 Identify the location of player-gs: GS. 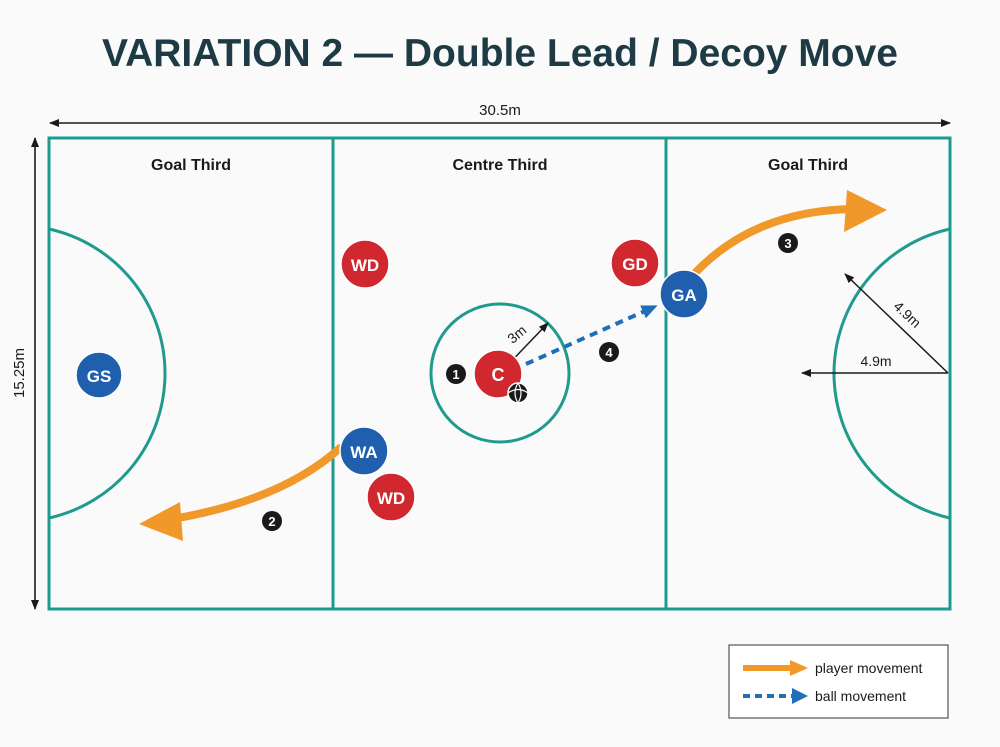
(99, 375).